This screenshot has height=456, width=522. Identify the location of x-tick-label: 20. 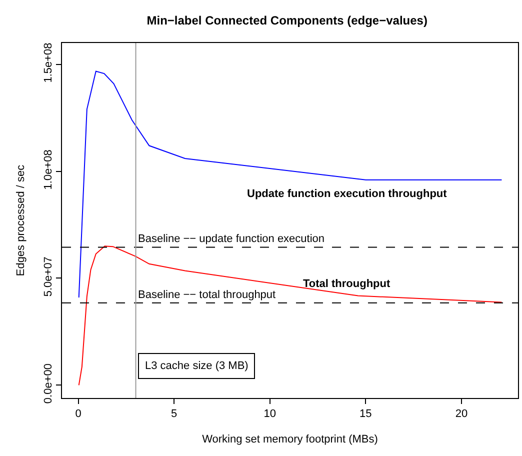
(461, 414).